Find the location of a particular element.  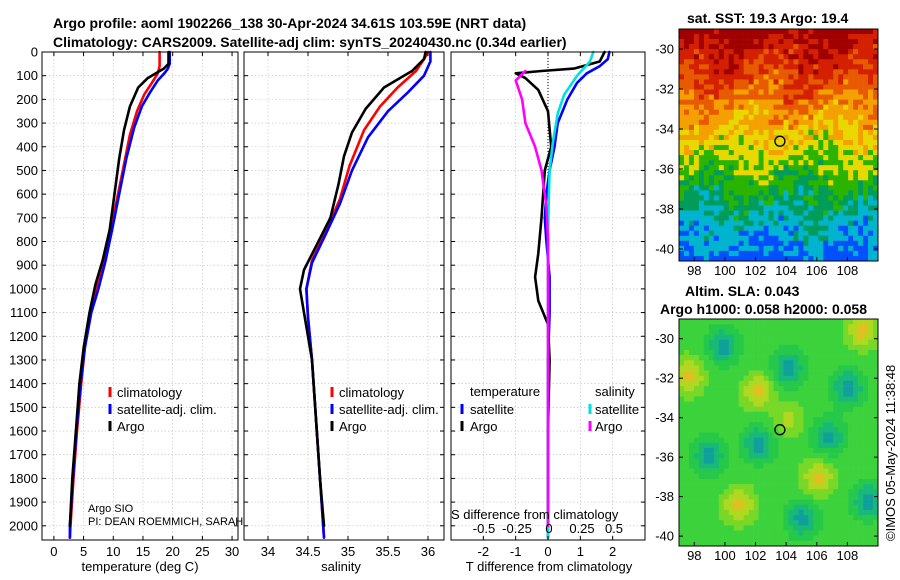

x-tick-label: 35 is located at coordinates (348, 551).